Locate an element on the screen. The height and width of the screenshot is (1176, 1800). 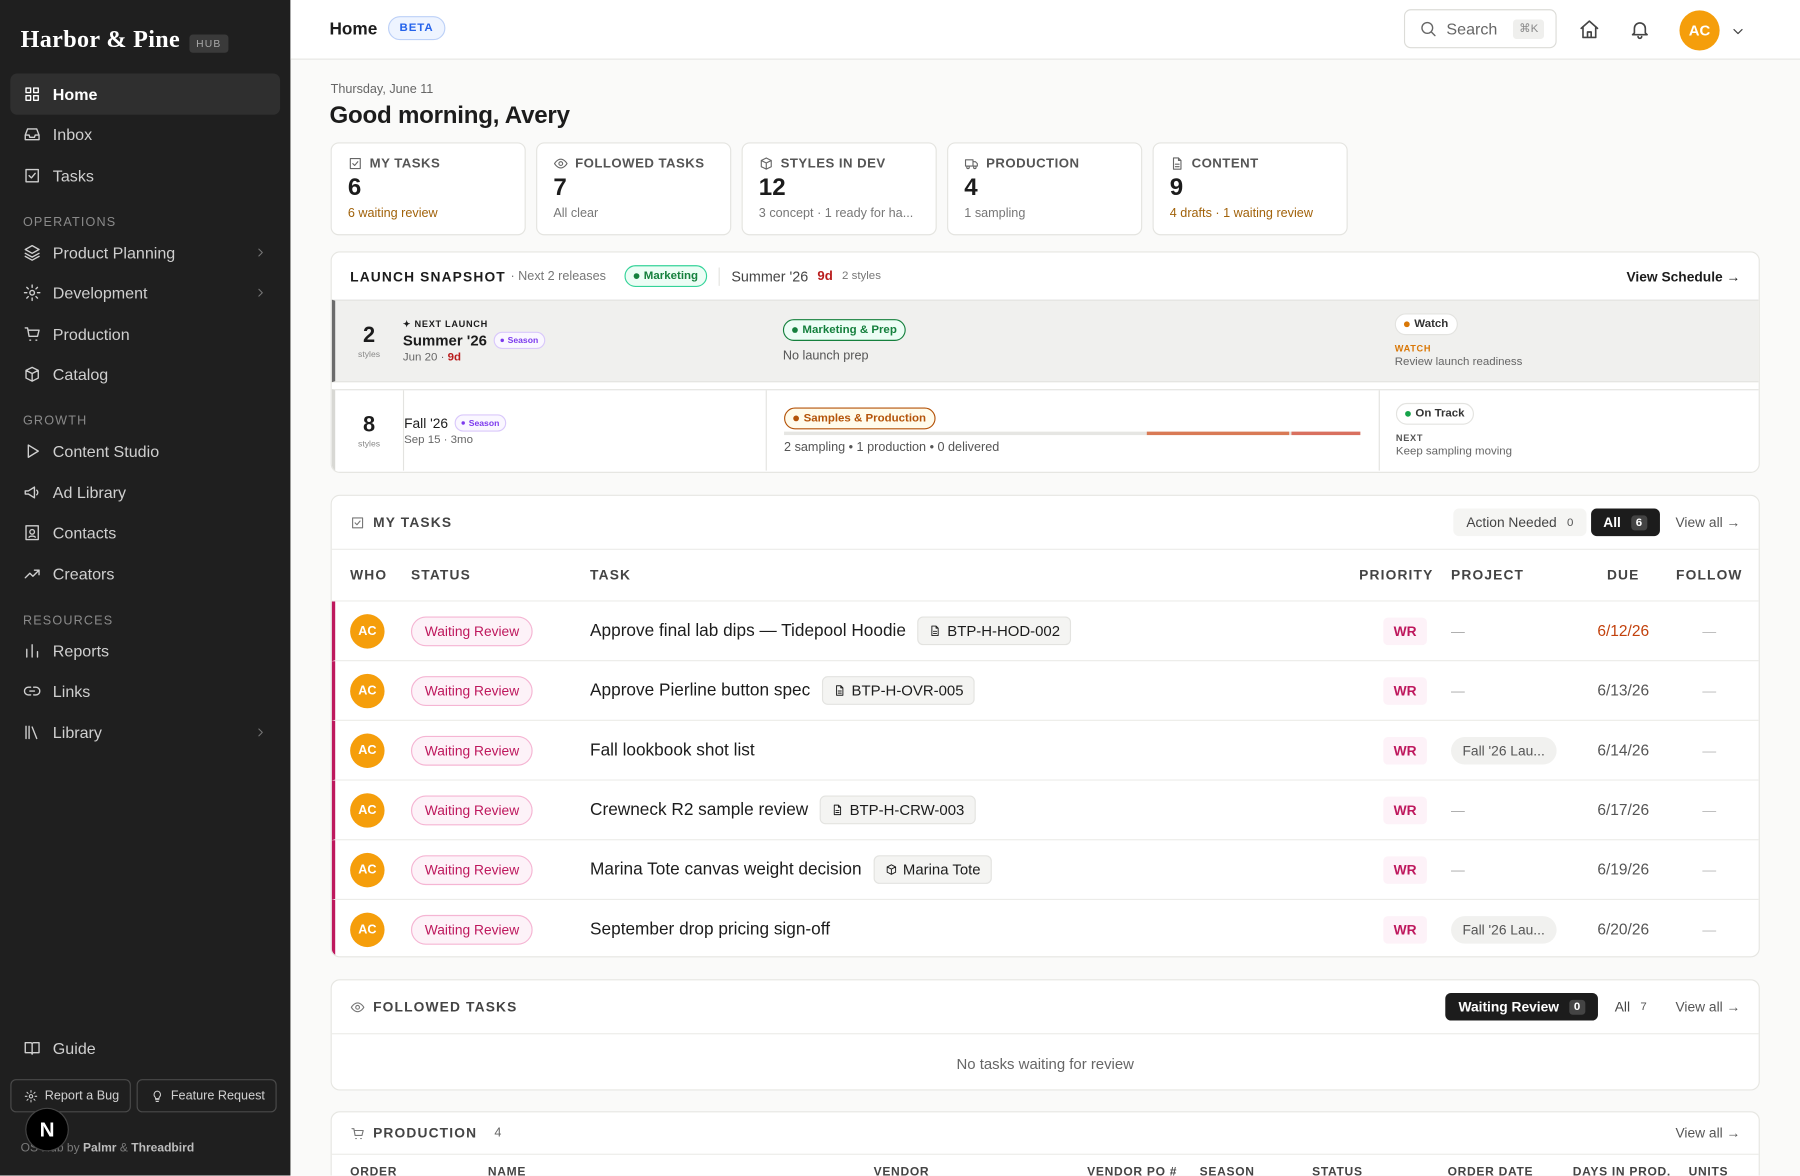
nav-item: Inbox is located at coordinates (145, 134).